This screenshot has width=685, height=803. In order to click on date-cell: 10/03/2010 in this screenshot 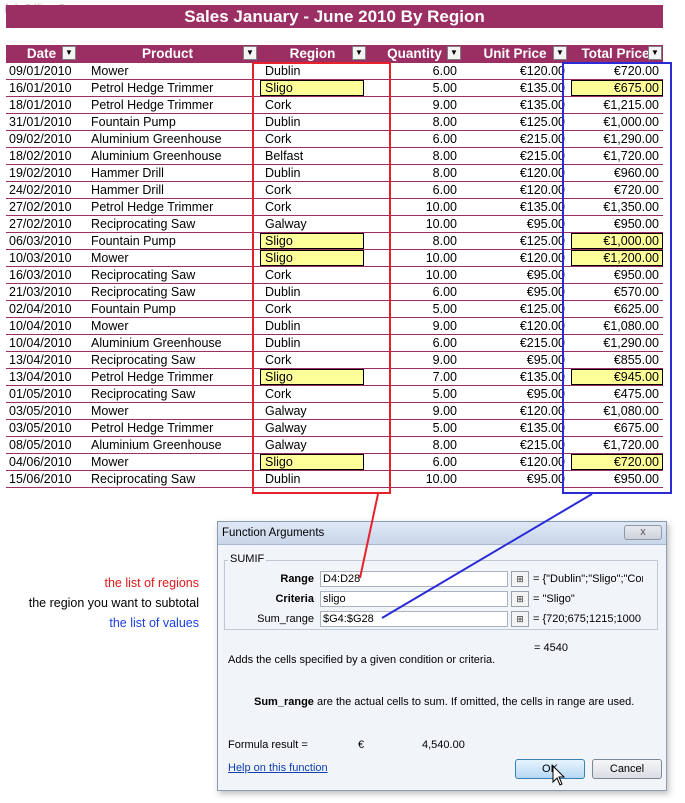, I will do `click(41, 258)`.